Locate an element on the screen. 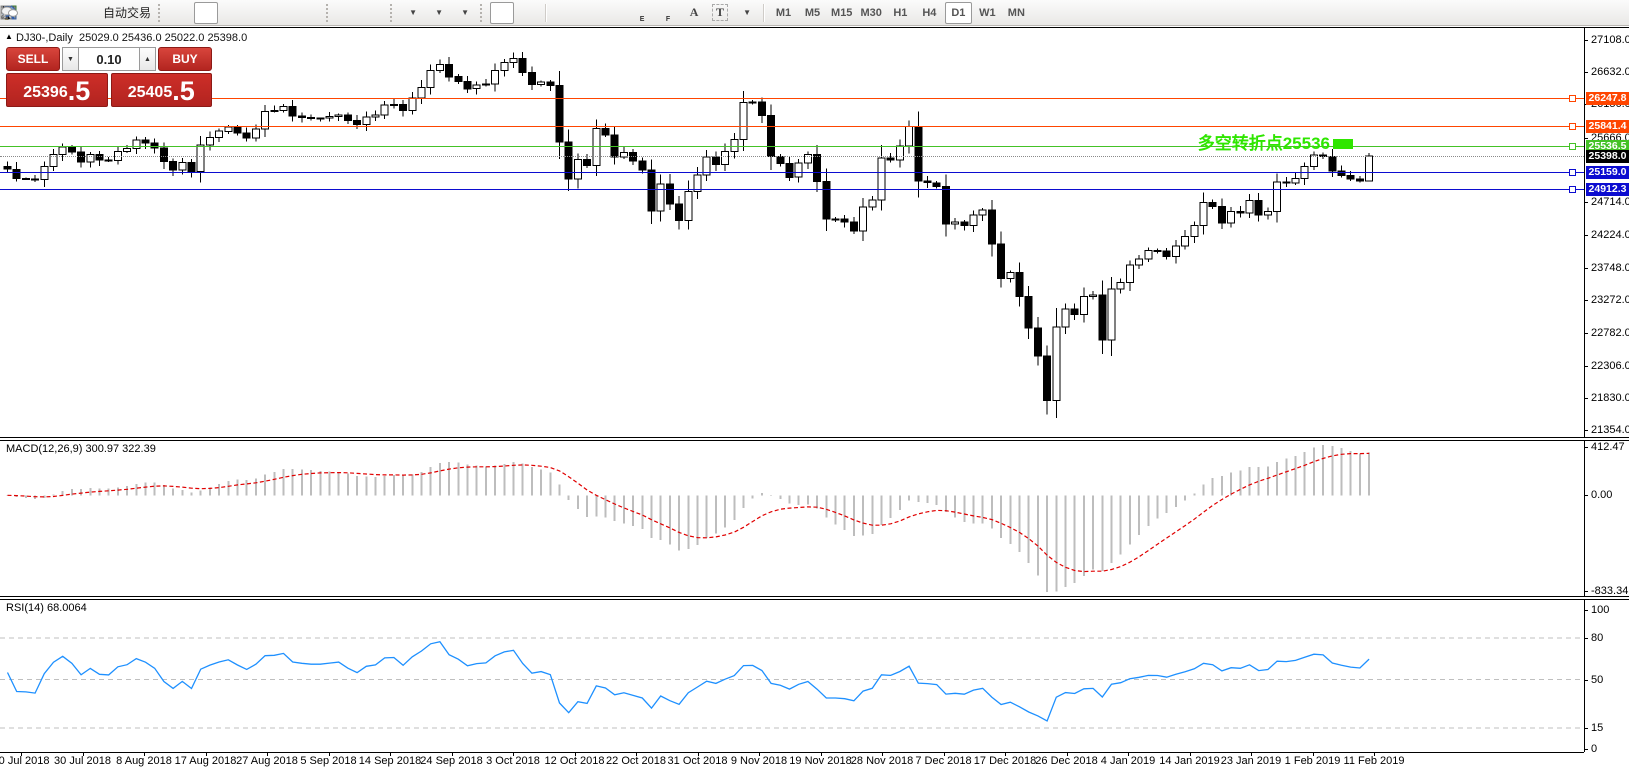 The image size is (1629, 773). level-line-25159.0 is located at coordinates (792, 172).